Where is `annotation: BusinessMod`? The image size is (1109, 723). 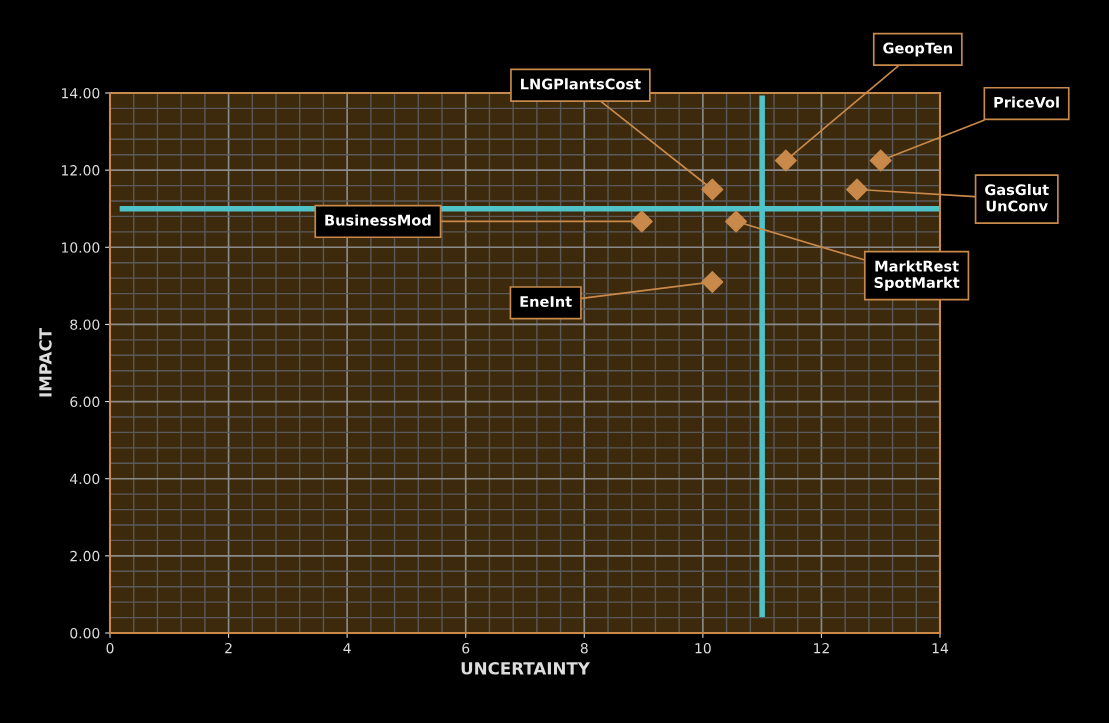
annotation: BusinessMod is located at coordinates (378, 220).